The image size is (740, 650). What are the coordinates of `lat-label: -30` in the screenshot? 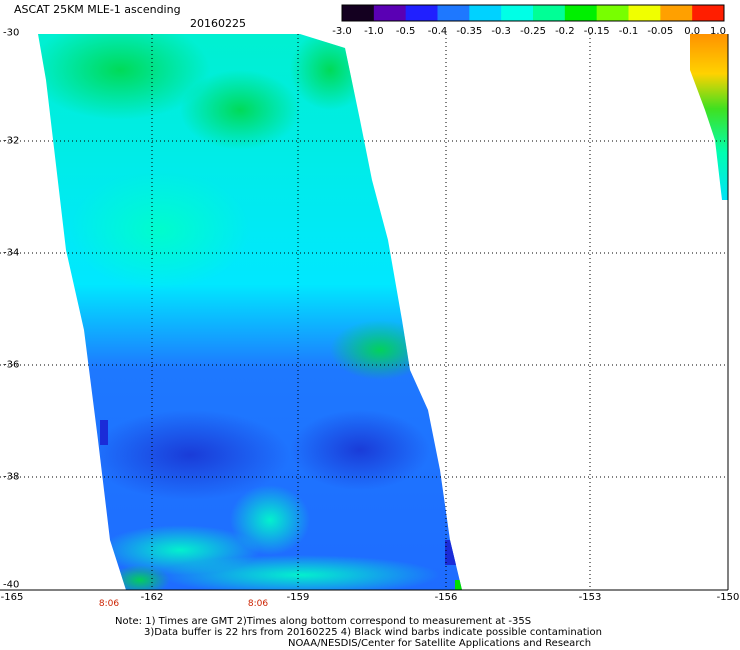 It's located at (11, 33).